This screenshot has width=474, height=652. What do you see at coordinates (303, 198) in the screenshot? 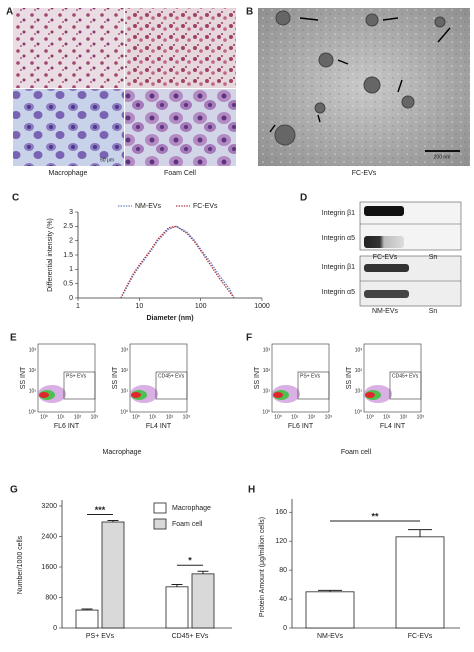
I see `panel-label: D` at bounding box center [303, 198].